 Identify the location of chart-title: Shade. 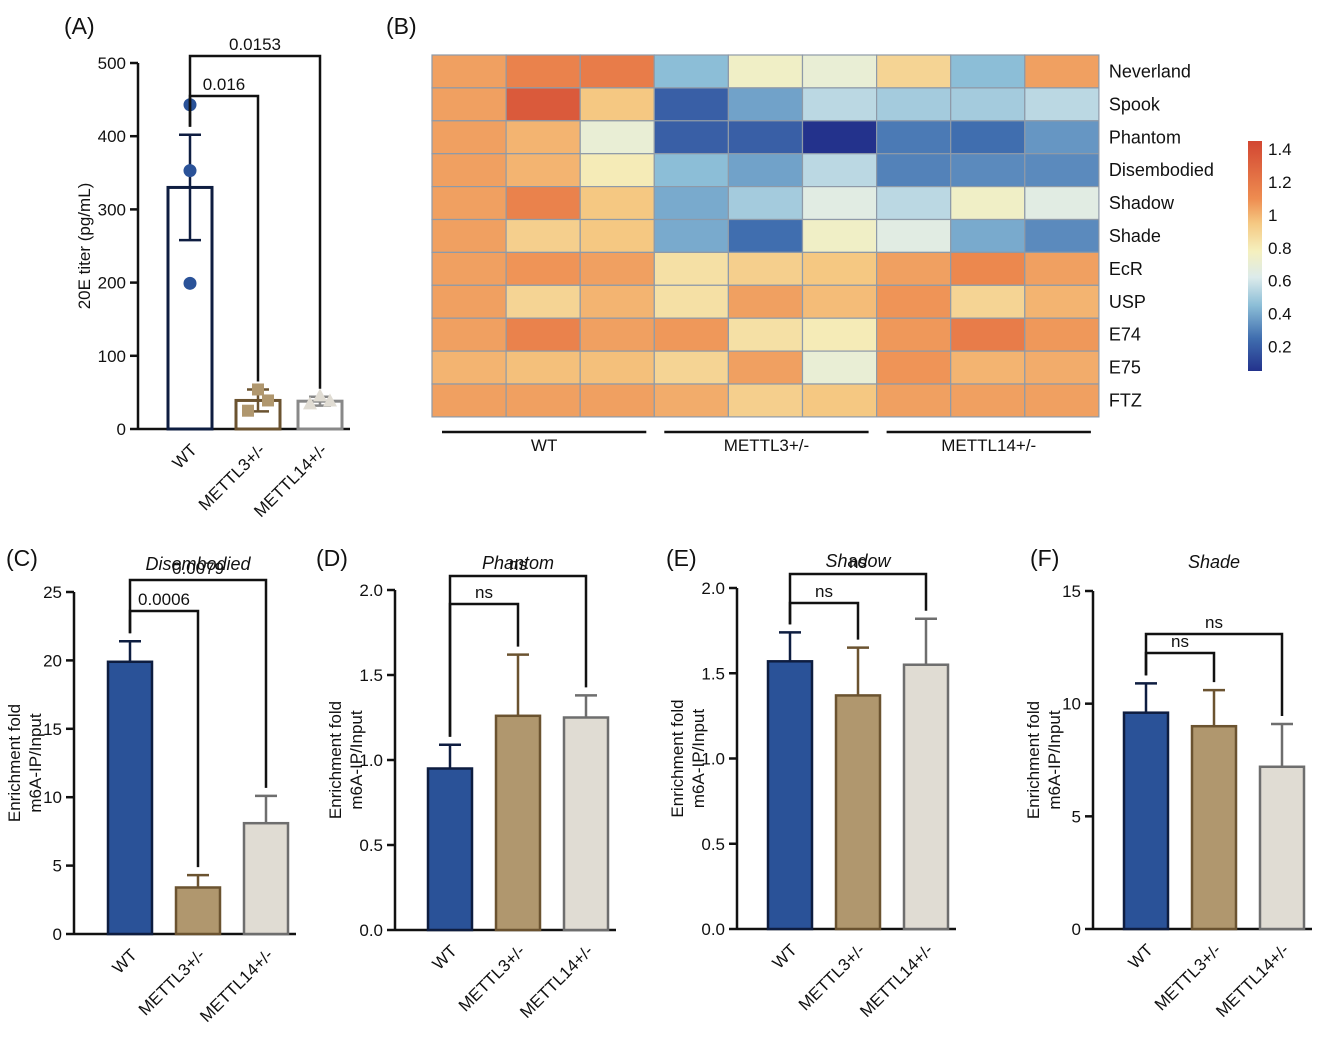
(1214, 562).